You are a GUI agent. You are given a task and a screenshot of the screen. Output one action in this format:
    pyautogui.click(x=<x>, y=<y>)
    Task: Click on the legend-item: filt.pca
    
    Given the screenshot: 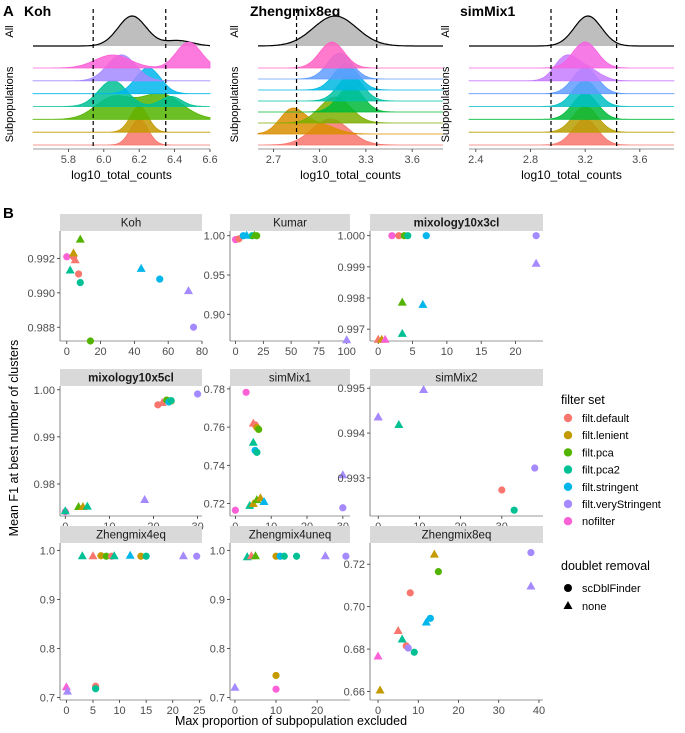 What is the action you would take?
    pyautogui.click(x=598, y=453)
    